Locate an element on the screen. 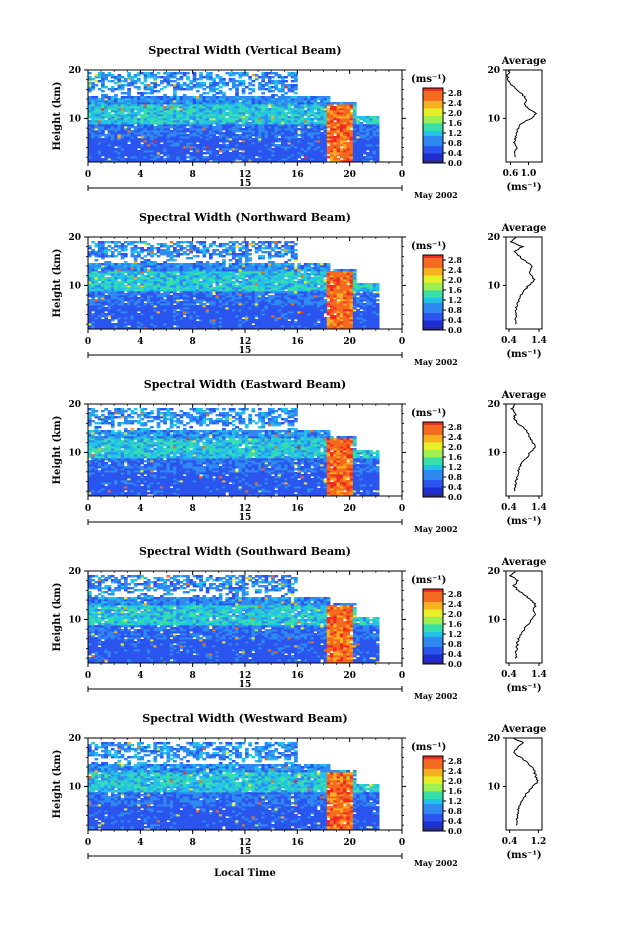  x-tick-label: 16 is located at coordinates (297, 175).